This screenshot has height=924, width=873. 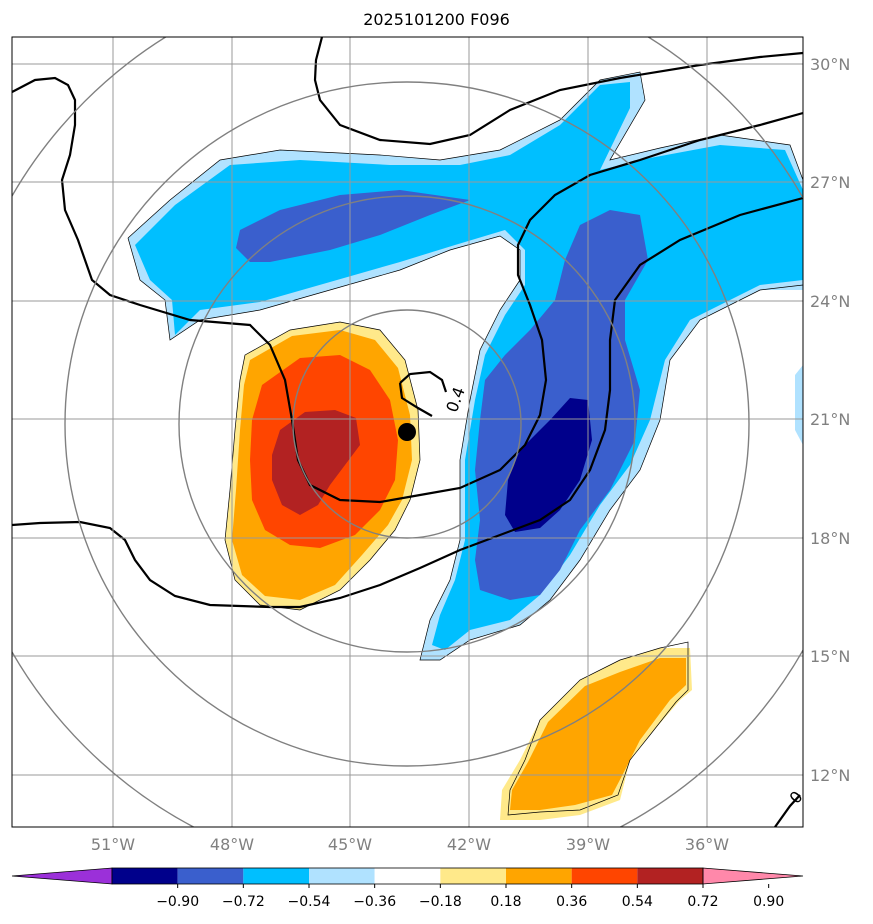 I want to click on lat-label-12n: 12°N, so click(x=830, y=775).